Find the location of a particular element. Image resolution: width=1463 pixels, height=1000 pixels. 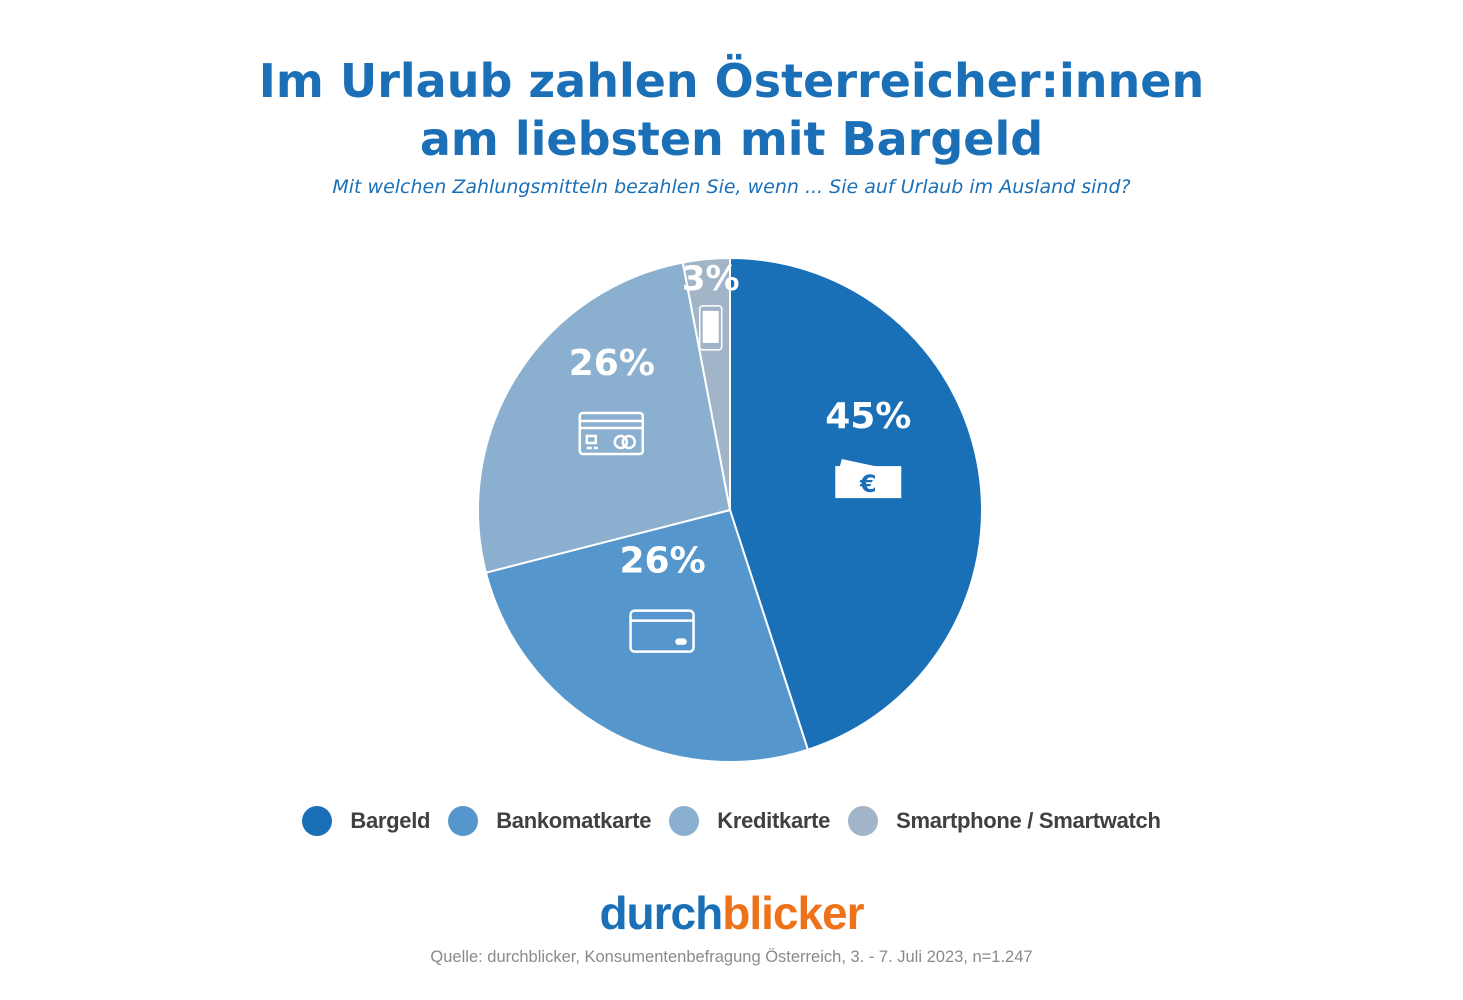

slice-label-group: 45% € is located at coordinates (868, 447).